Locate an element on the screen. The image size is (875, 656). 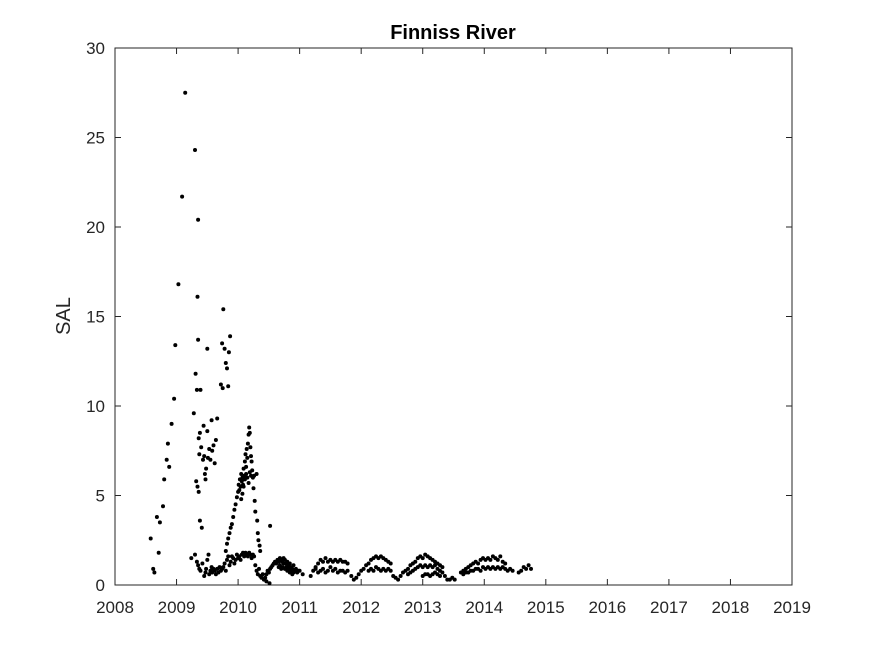
y-tick-label: 30 is located at coordinates (95, 48).